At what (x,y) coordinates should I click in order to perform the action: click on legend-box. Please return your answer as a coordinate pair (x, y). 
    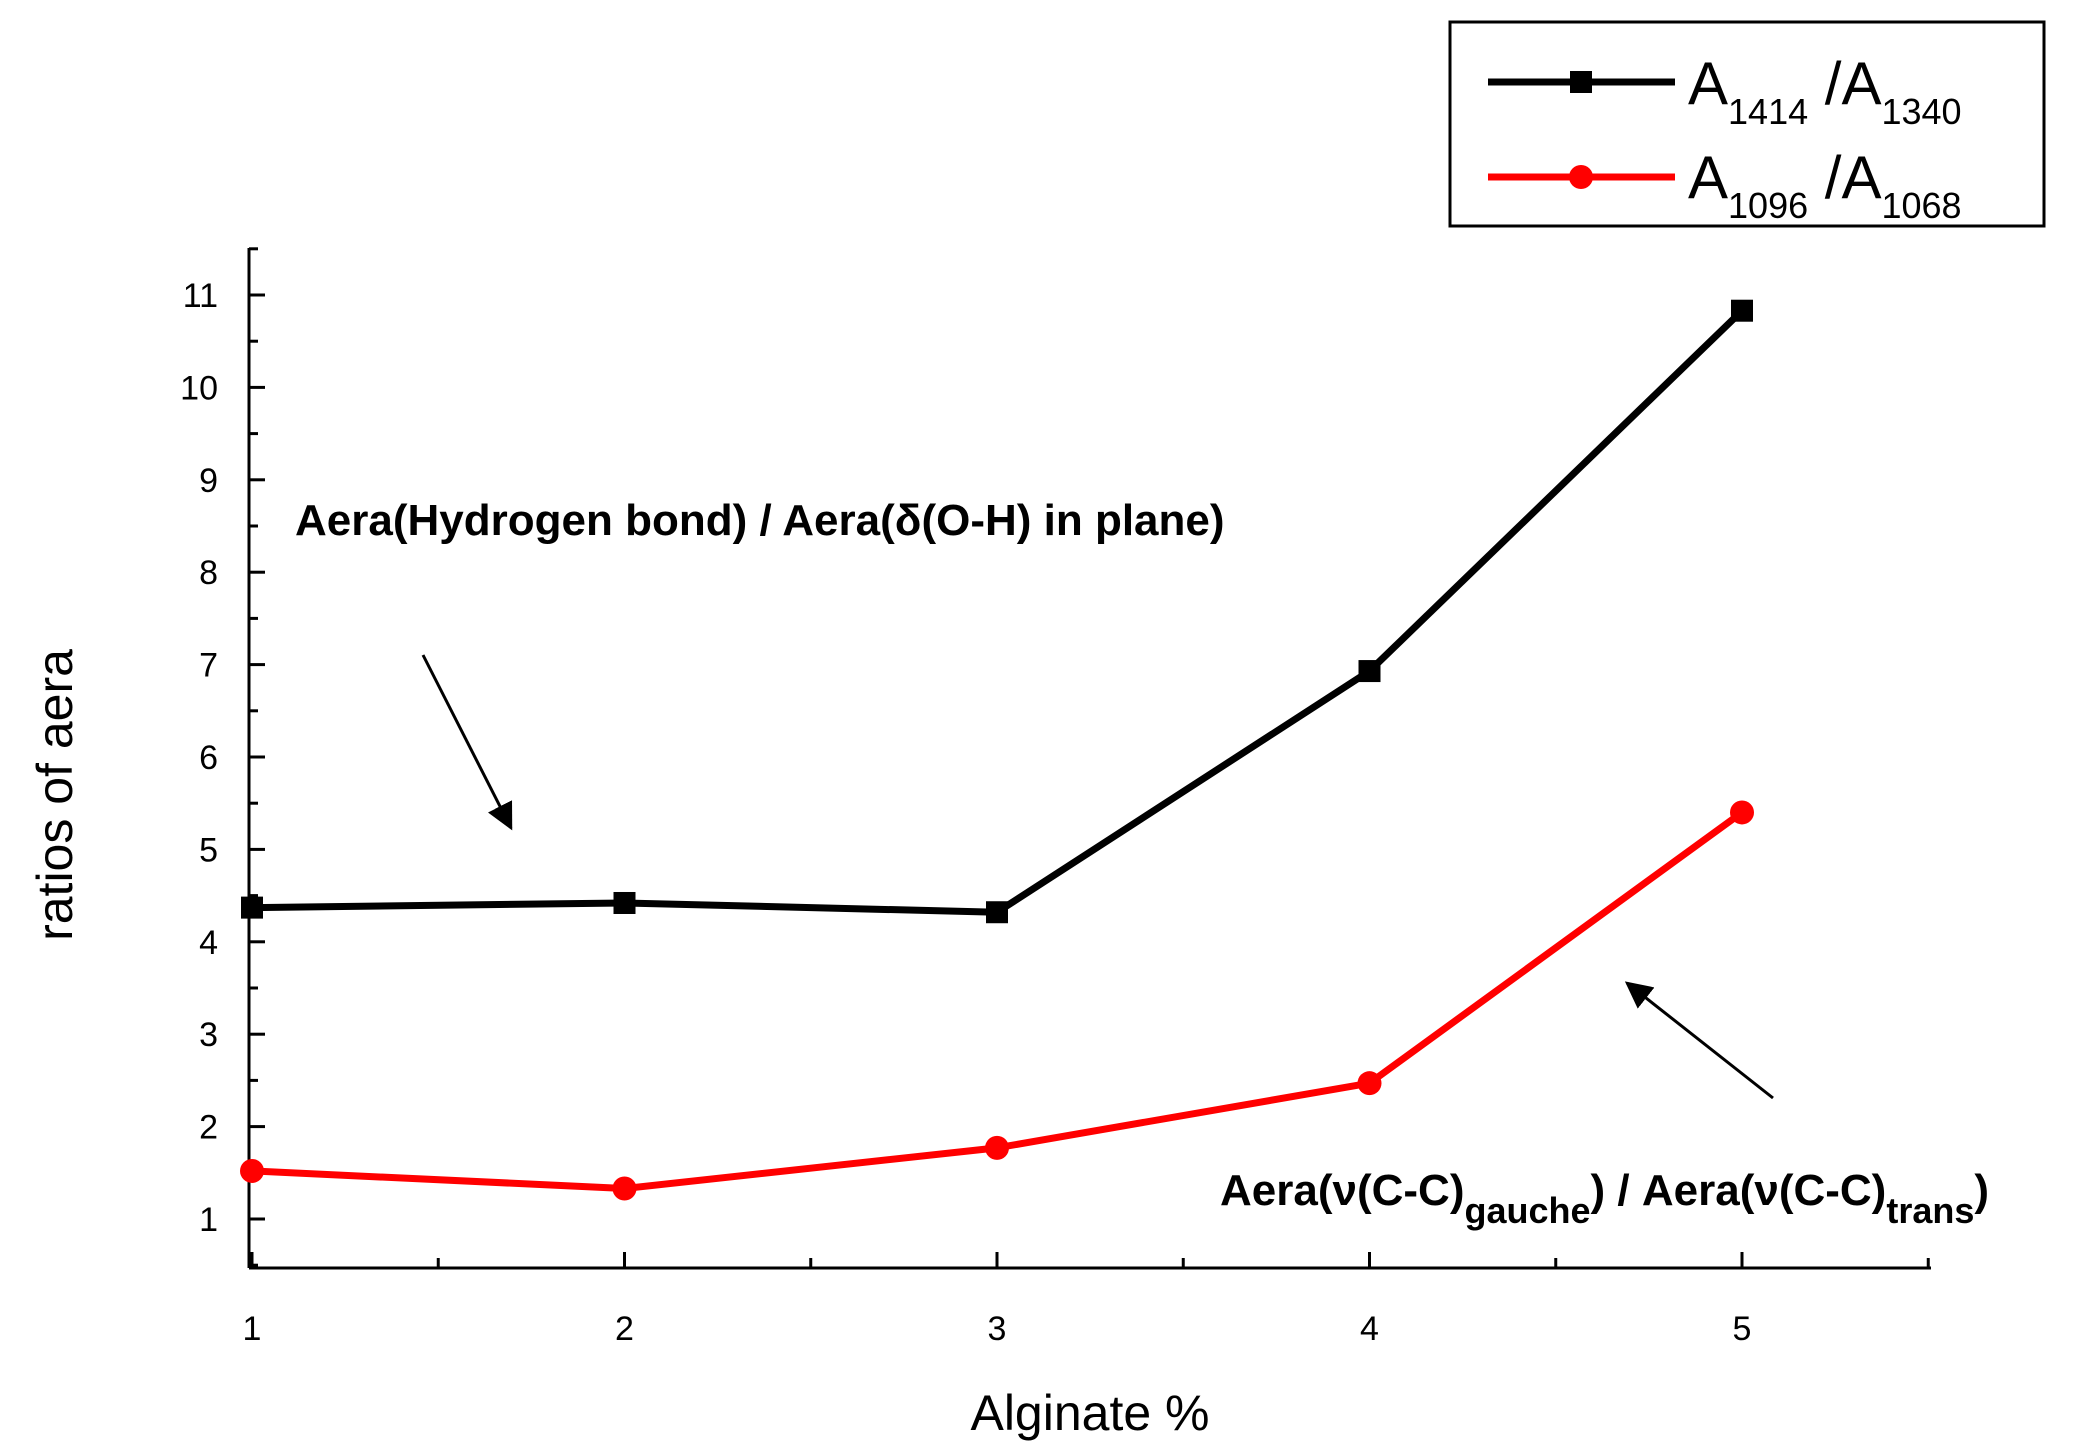
    Looking at the image, I should click on (1747, 124).